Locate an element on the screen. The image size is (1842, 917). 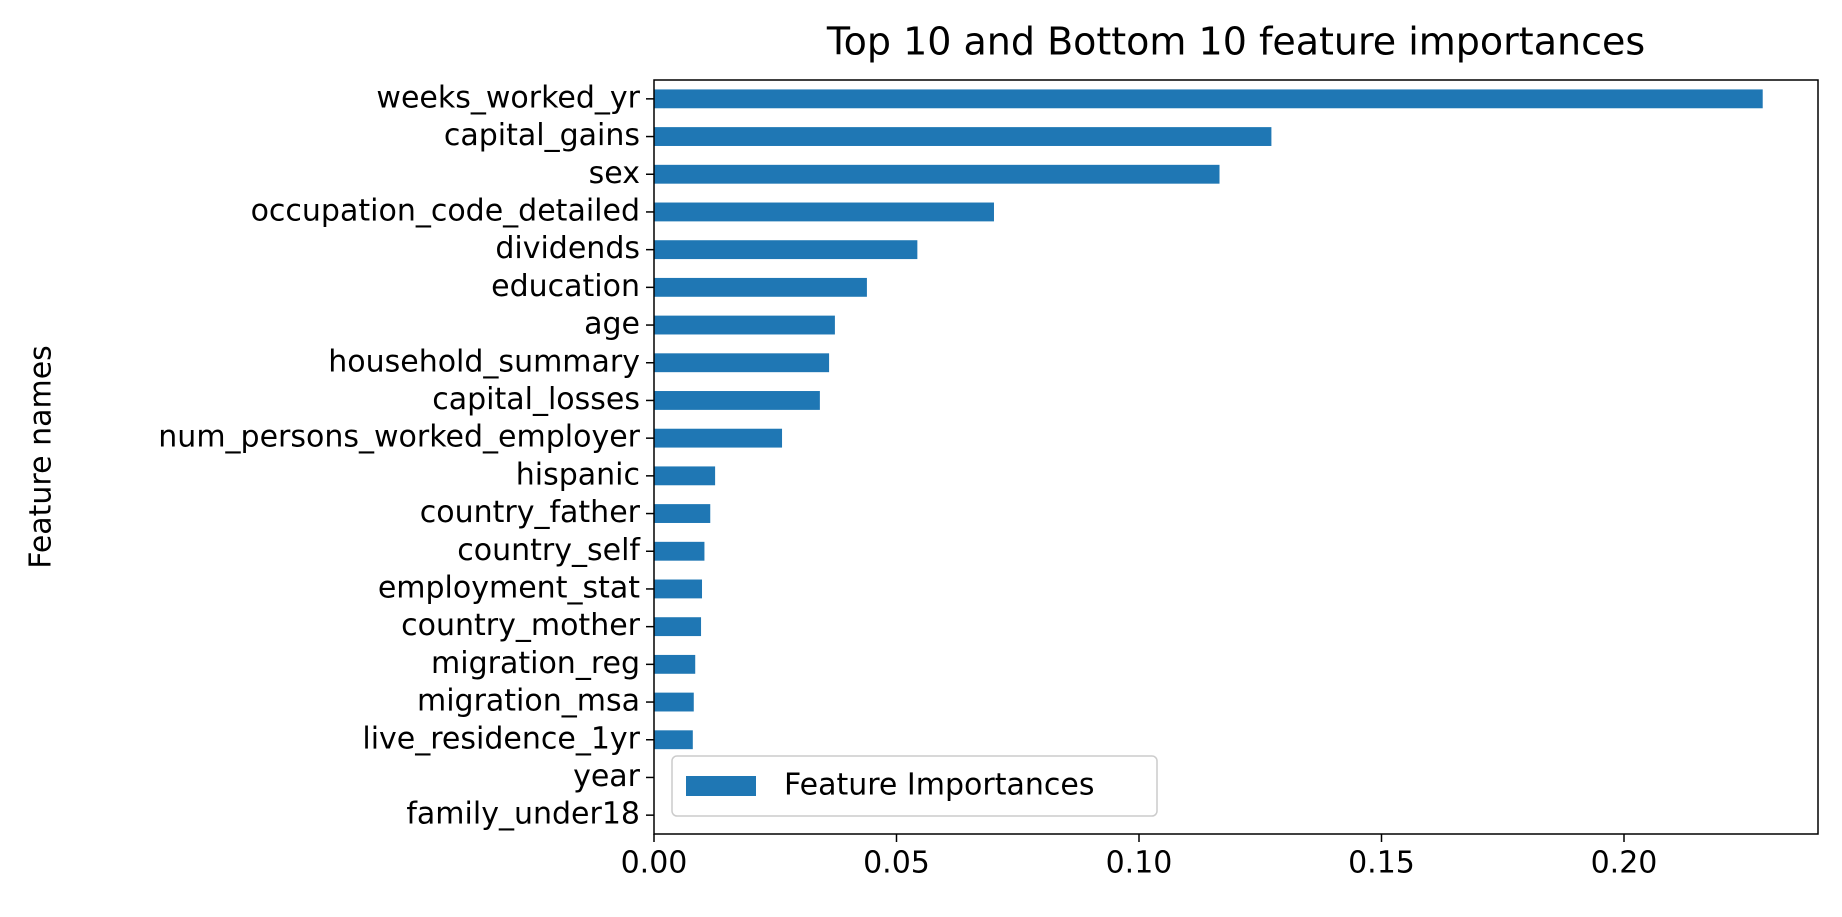
y-tick-label: year is located at coordinates (607, 776).